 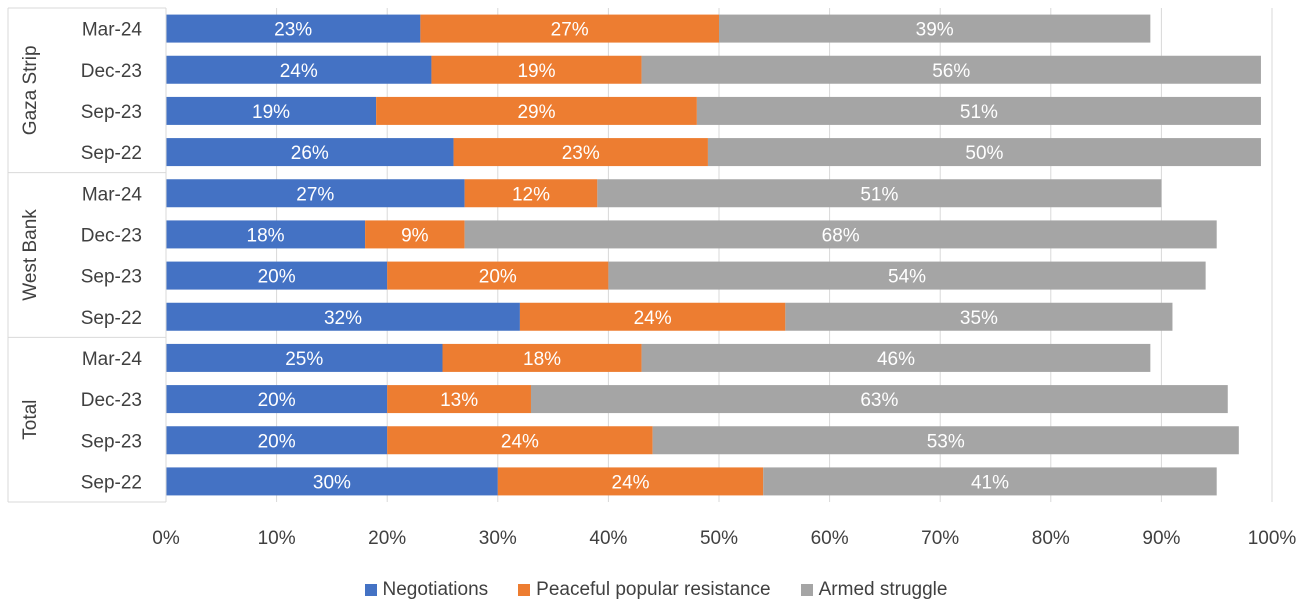 What do you see at coordinates (30, 90) in the screenshot?
I see `group-label: Gaza Strip` at bounding box center [30, 90].